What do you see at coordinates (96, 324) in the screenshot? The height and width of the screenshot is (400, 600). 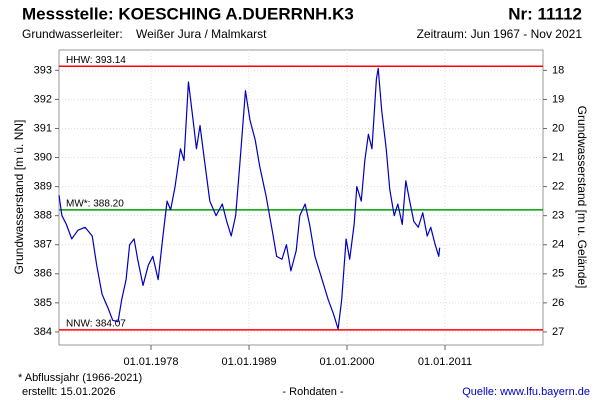 I see `reference-label: NNW: 384.07` at bounding box center [96, 324].